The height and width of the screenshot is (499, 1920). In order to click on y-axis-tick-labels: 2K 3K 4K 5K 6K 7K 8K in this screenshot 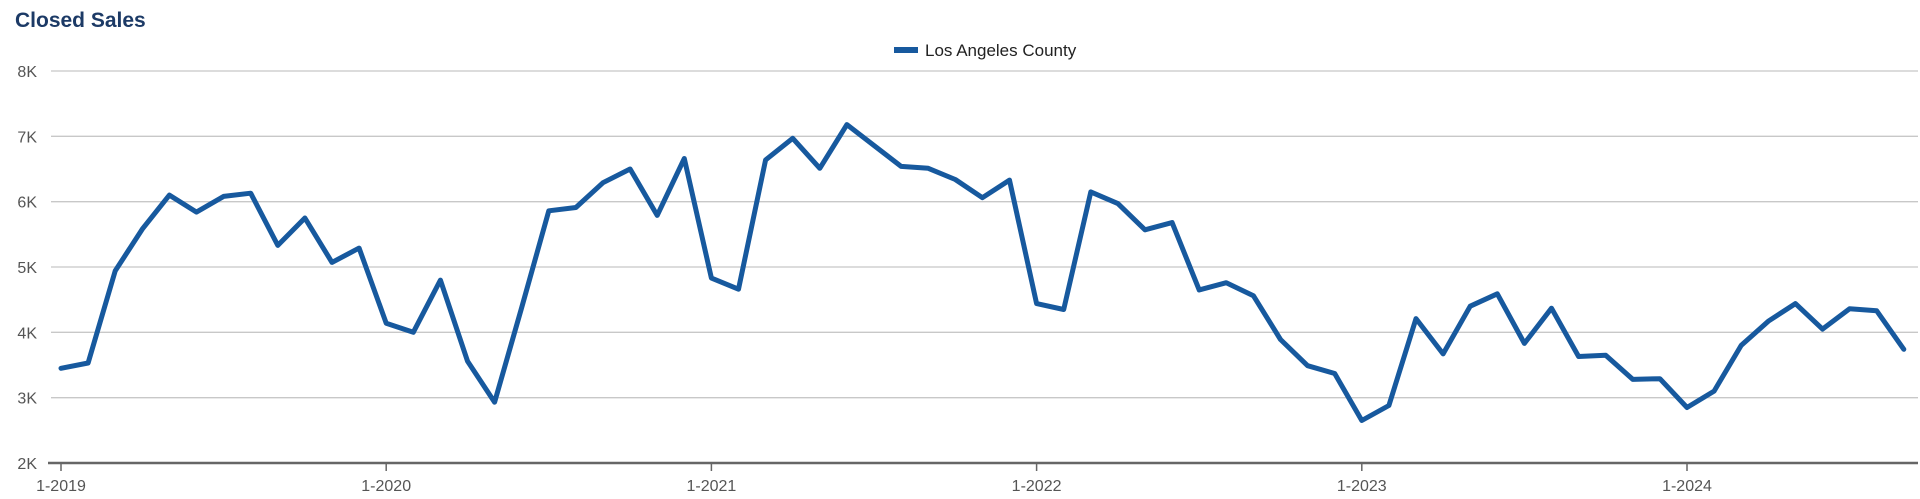, I will do `click(27, 268)`.